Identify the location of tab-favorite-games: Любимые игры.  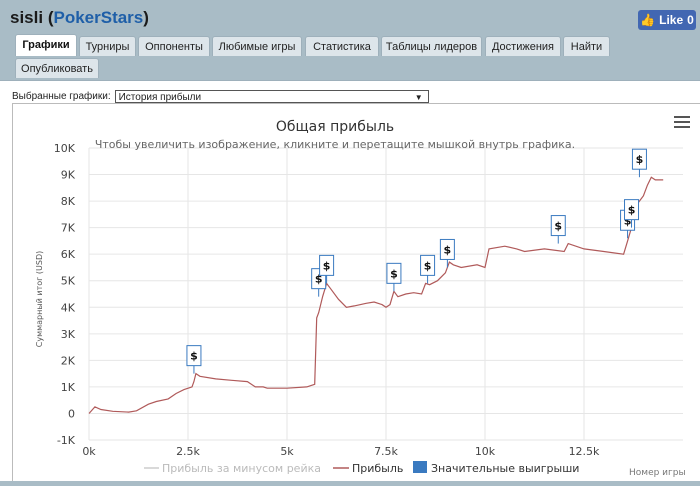
(257, 46).